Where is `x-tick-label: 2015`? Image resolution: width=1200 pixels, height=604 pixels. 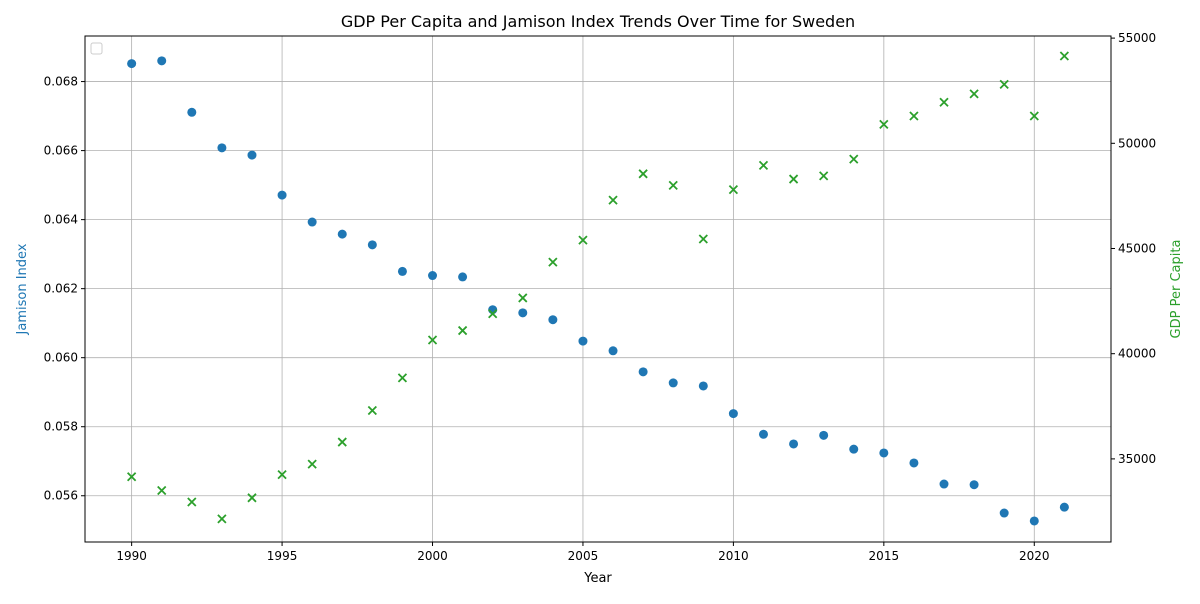
x-tick-label: 2015 is located at coordinates (884, 556).